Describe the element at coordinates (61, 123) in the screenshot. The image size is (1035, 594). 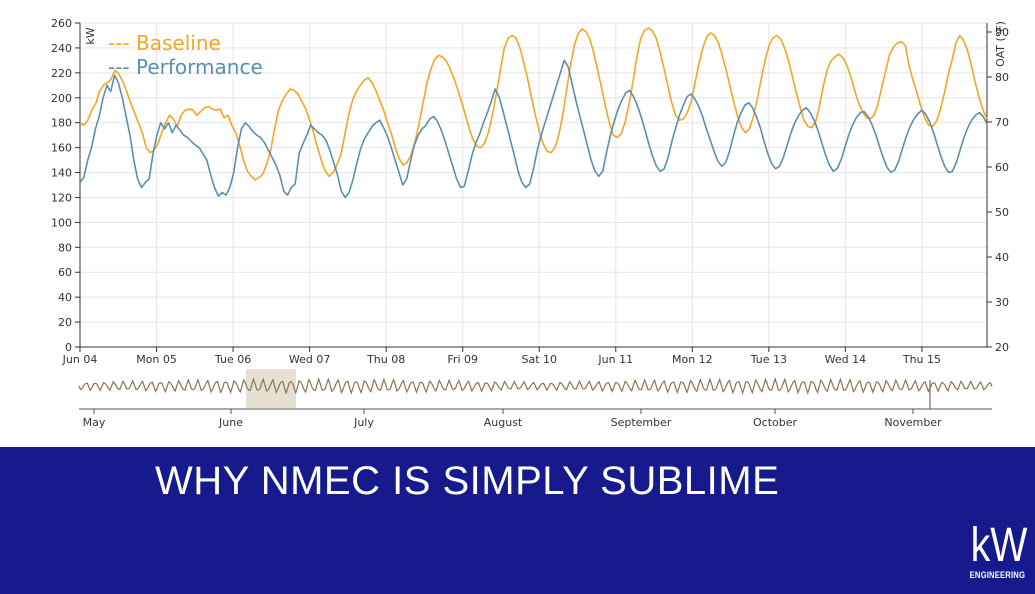
I see `tick-label-left: 180` at that location.